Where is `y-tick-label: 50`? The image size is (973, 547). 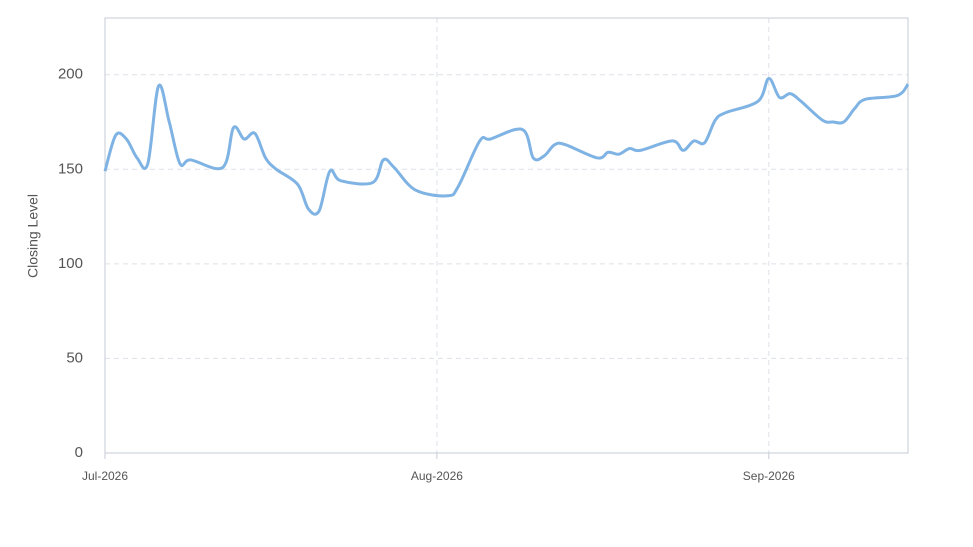
y-tick-label: 50 is located at coordinates (74, 357).